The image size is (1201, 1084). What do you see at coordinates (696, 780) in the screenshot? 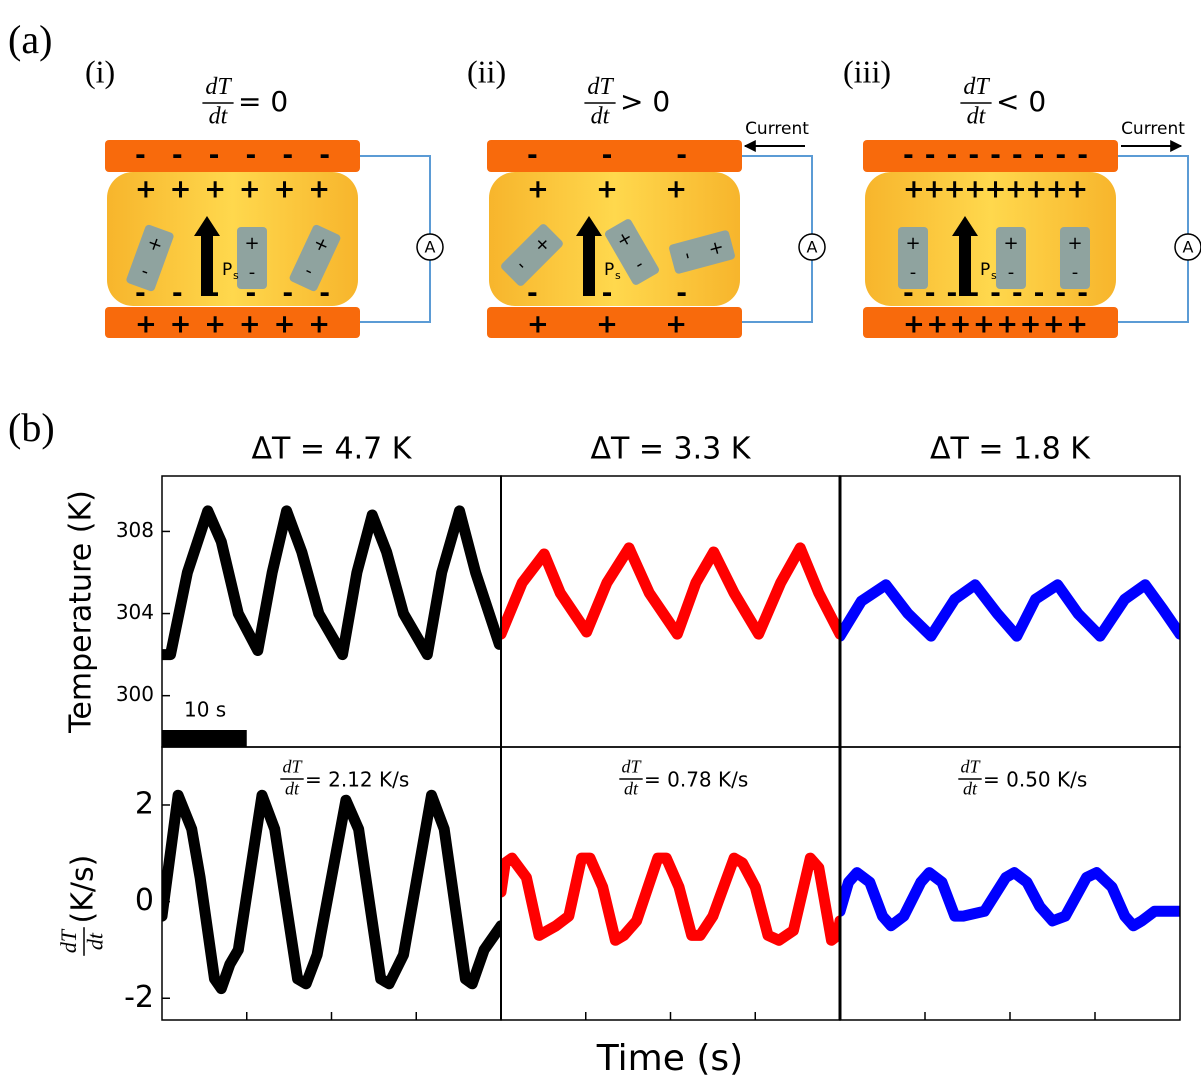
I see `annotation: = 0.78 K/s` at bounding box center [696, 780].